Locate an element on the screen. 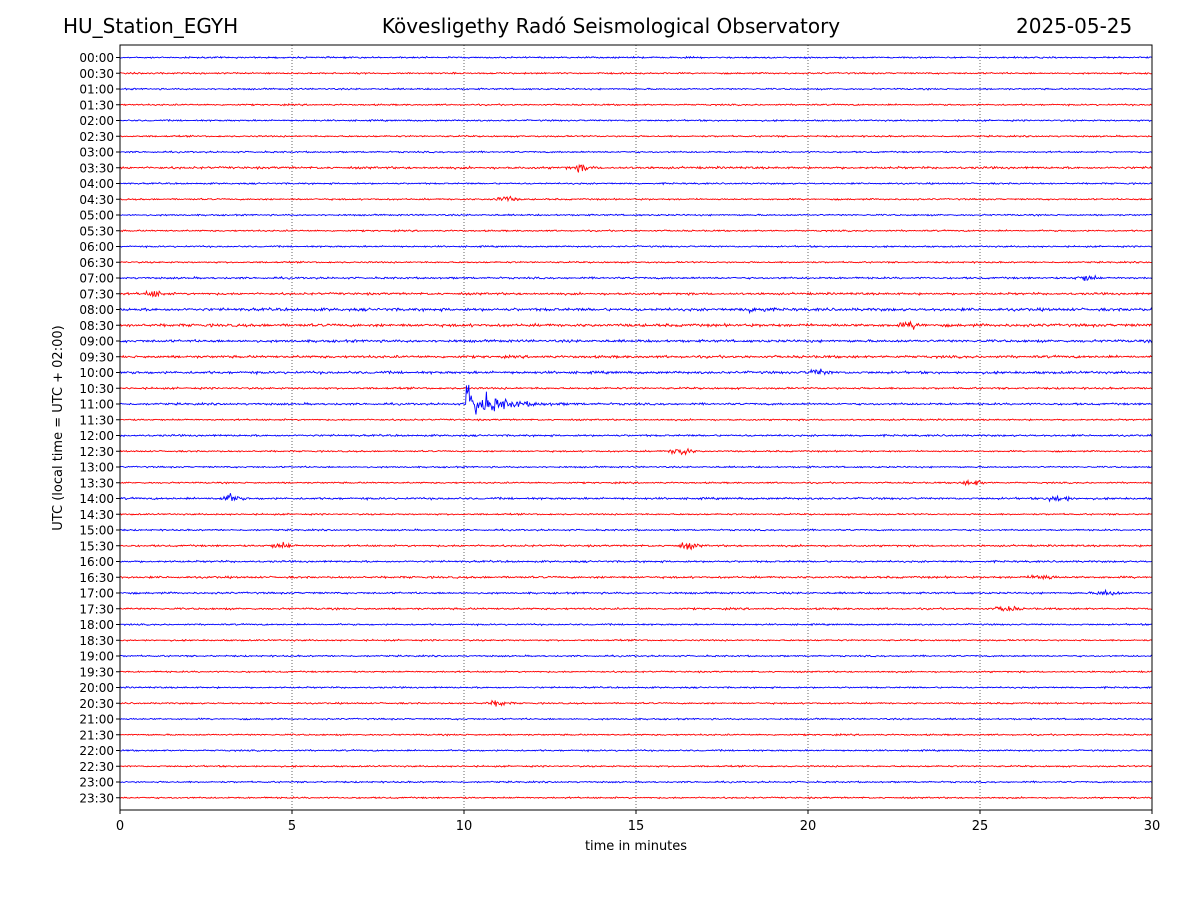 The height and width of the screenshot is (900, 1200). y-tick-label: 18:30 is located at coordinates (96, 641).